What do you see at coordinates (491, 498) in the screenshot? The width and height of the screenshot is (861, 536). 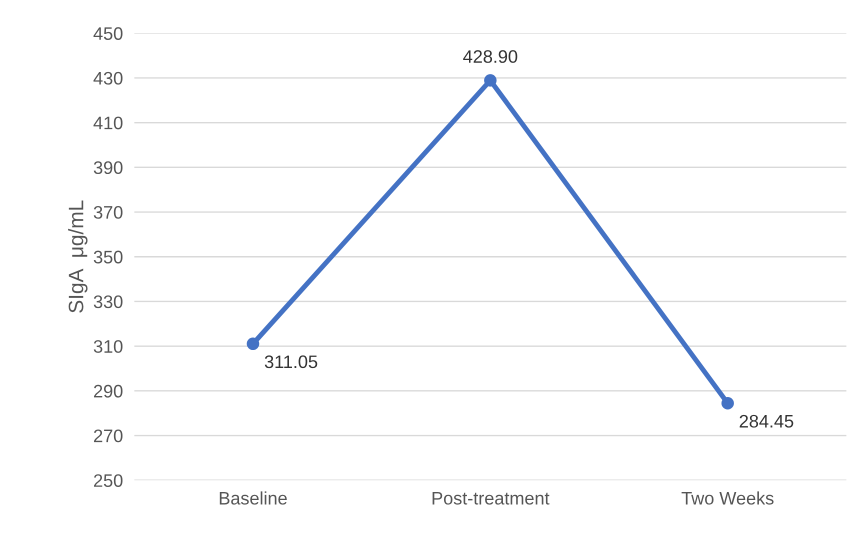 I see `x-tick-label: Post-treatment` at bounding box center [491, 498].